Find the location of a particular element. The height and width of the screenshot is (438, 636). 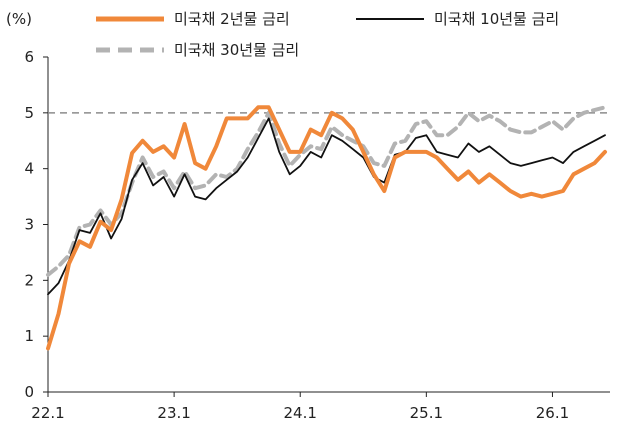

y-ticks: 0 1 2 3 4 5 6 is located at coordinates (36, 224).